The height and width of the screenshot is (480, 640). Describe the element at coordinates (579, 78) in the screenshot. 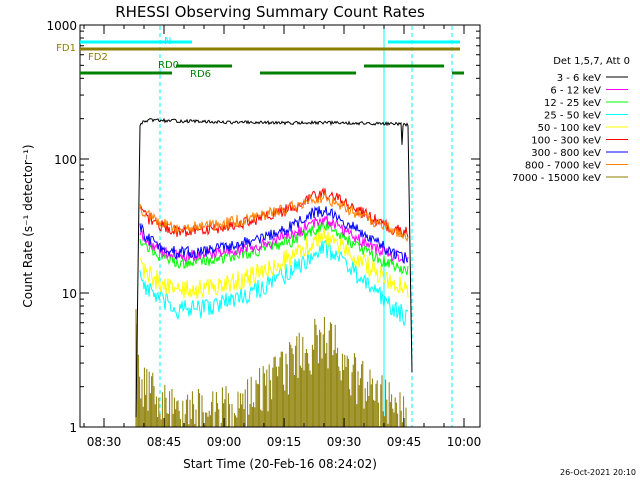

I see `legend-label: 3 - 6 keV` at that location.